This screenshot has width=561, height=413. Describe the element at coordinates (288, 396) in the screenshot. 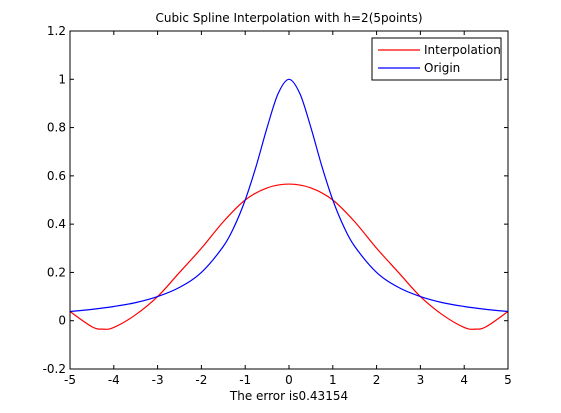

I see `x-axis-label: The error is0.43154` at that location.